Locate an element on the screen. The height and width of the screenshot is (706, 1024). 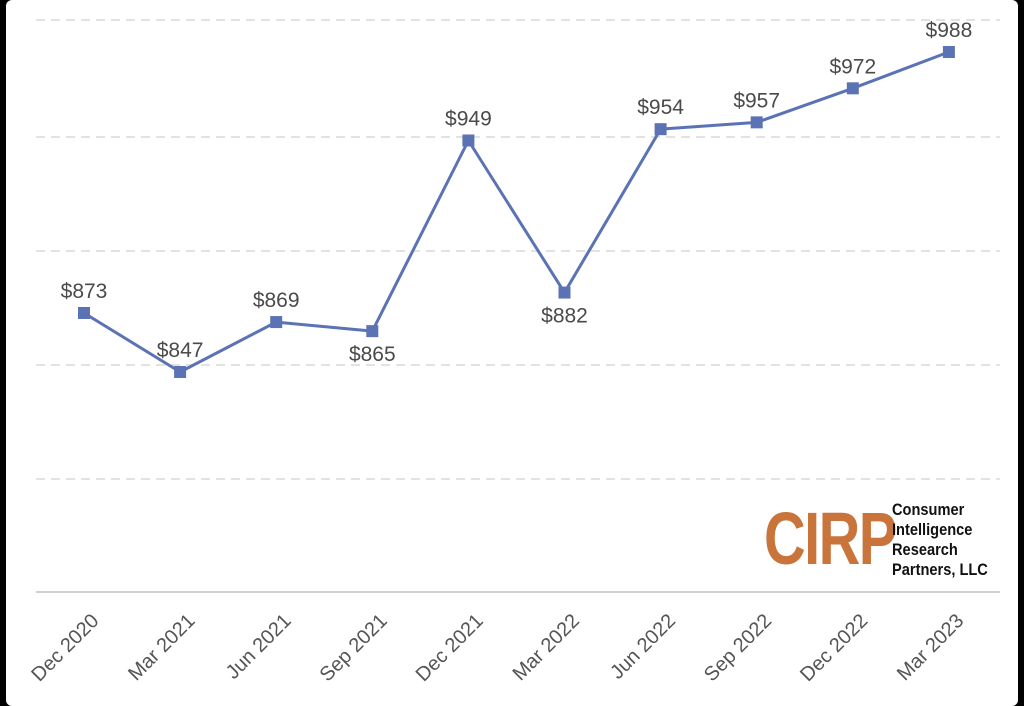
data-label-4: $949 is located at coordinates (468, 119).